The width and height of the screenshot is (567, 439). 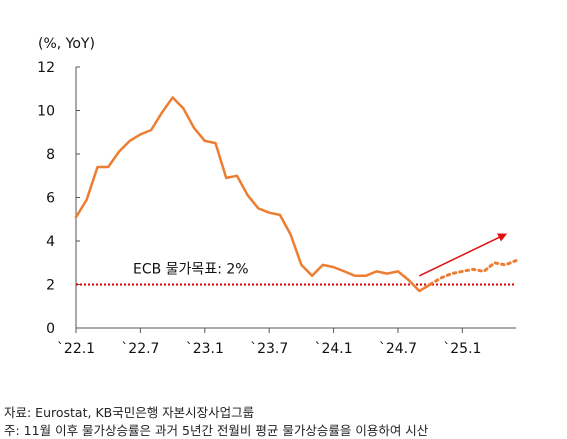 What do you see at coordinates (473, 272) in the screenshot?
I see `projection-series-line` at bounding box center [473, 272].